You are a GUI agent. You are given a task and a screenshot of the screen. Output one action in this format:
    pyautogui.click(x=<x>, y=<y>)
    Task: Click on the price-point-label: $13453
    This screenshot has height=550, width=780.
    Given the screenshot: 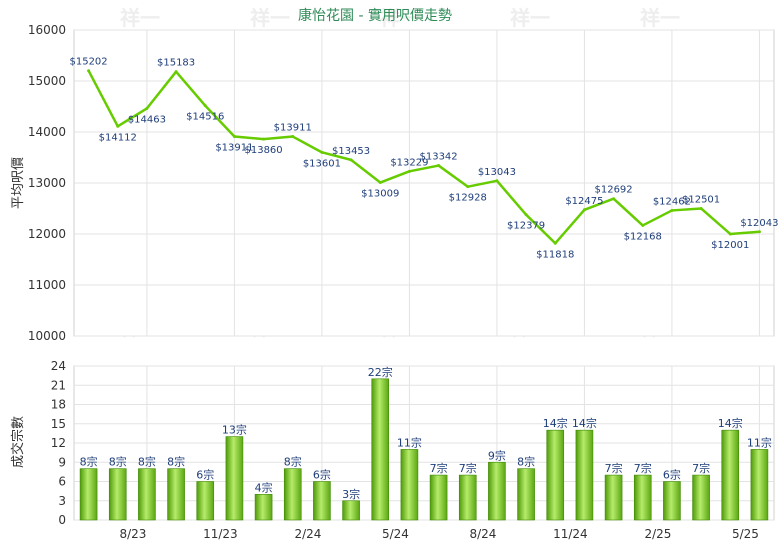 What is the action you would take?
    pyautogui.click(x=351, y=151)
    